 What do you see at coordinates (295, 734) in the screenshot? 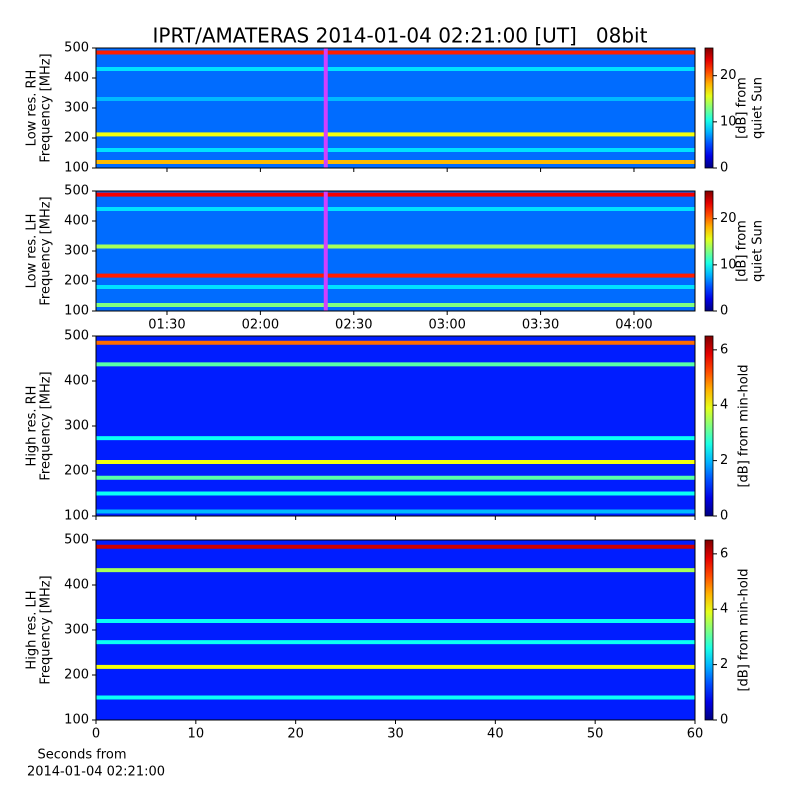
I see `x-tick-label: 20` at bounding box center [295, 734].